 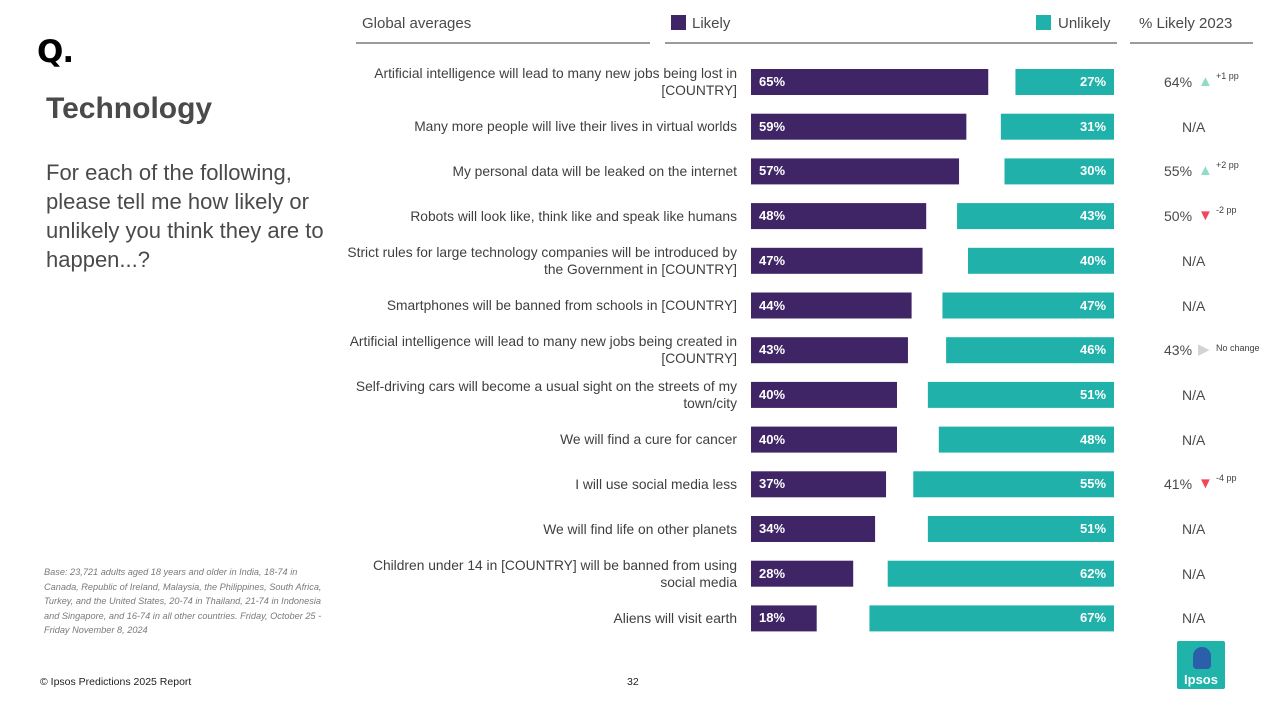 What do you see at coordinates (675, 618) in the screenshot?
I see `category-label: Aliens will visit earth` at bounding box center [675, 618].